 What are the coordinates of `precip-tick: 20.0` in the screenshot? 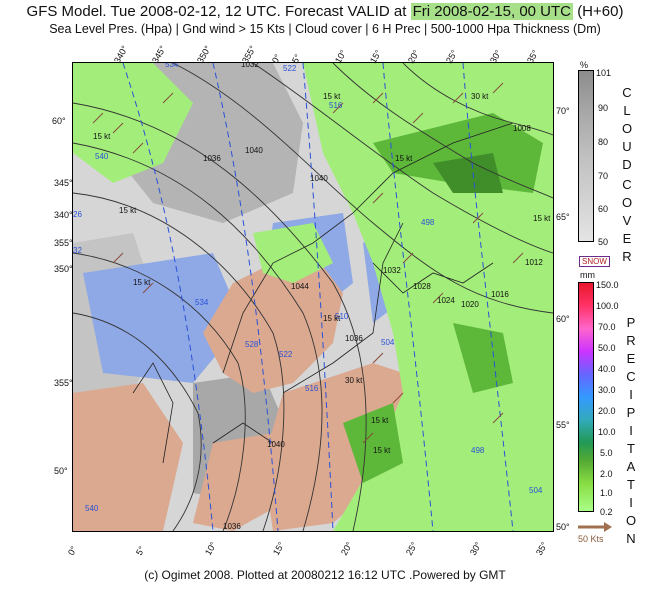 It's located at (607, 411).